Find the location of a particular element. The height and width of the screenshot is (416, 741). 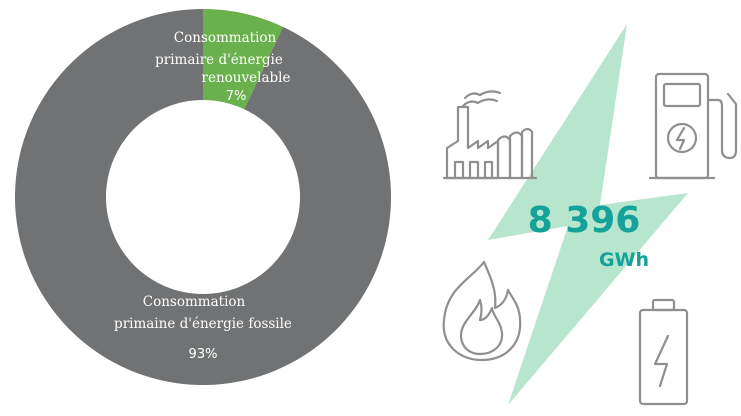

total-energy-unit: GWh is located at coordinates (624, 260).